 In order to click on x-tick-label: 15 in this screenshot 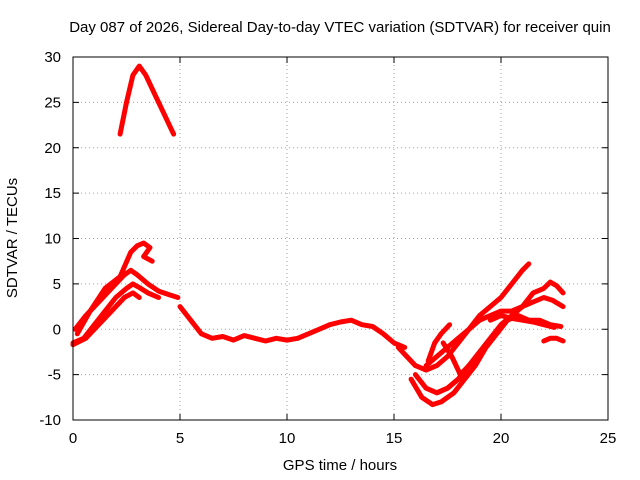, I will do `click(394, 438)`.